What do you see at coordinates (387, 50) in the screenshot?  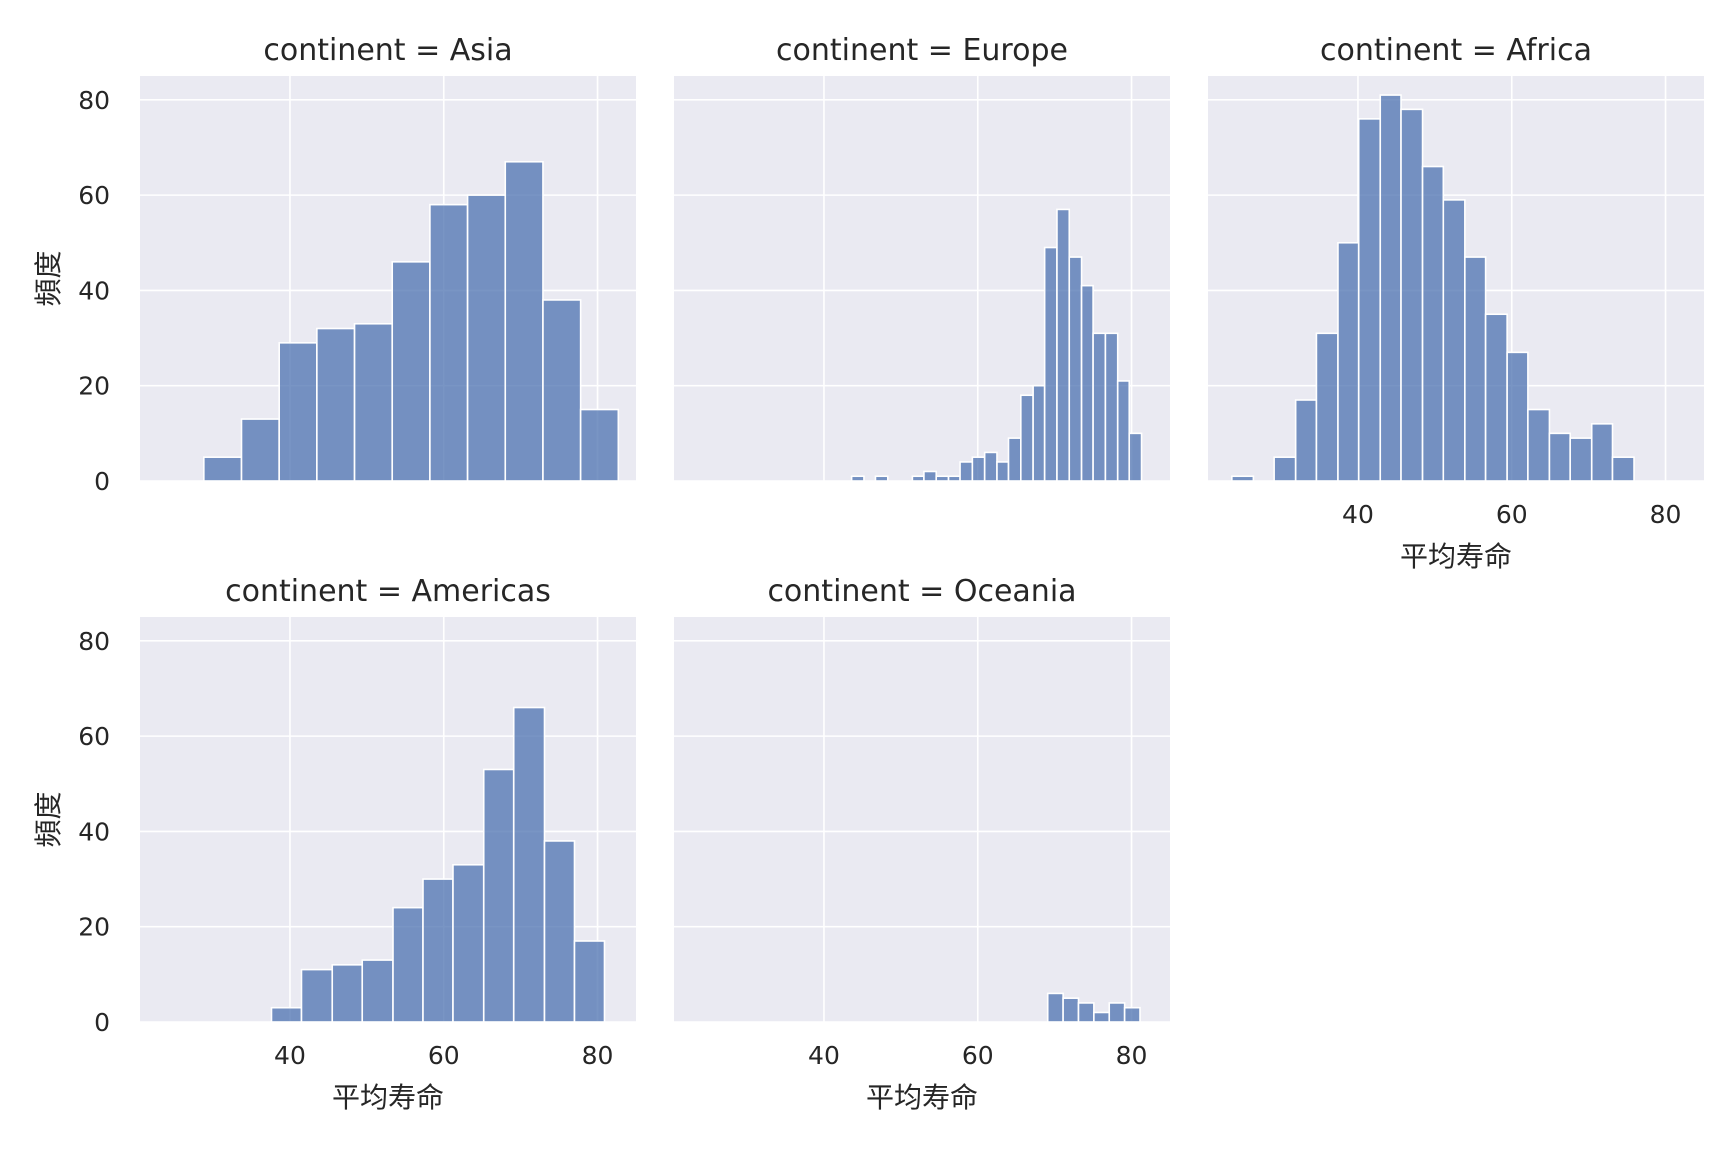 I see `panel-title: continent = Asia` at bounding box center [387, 50].